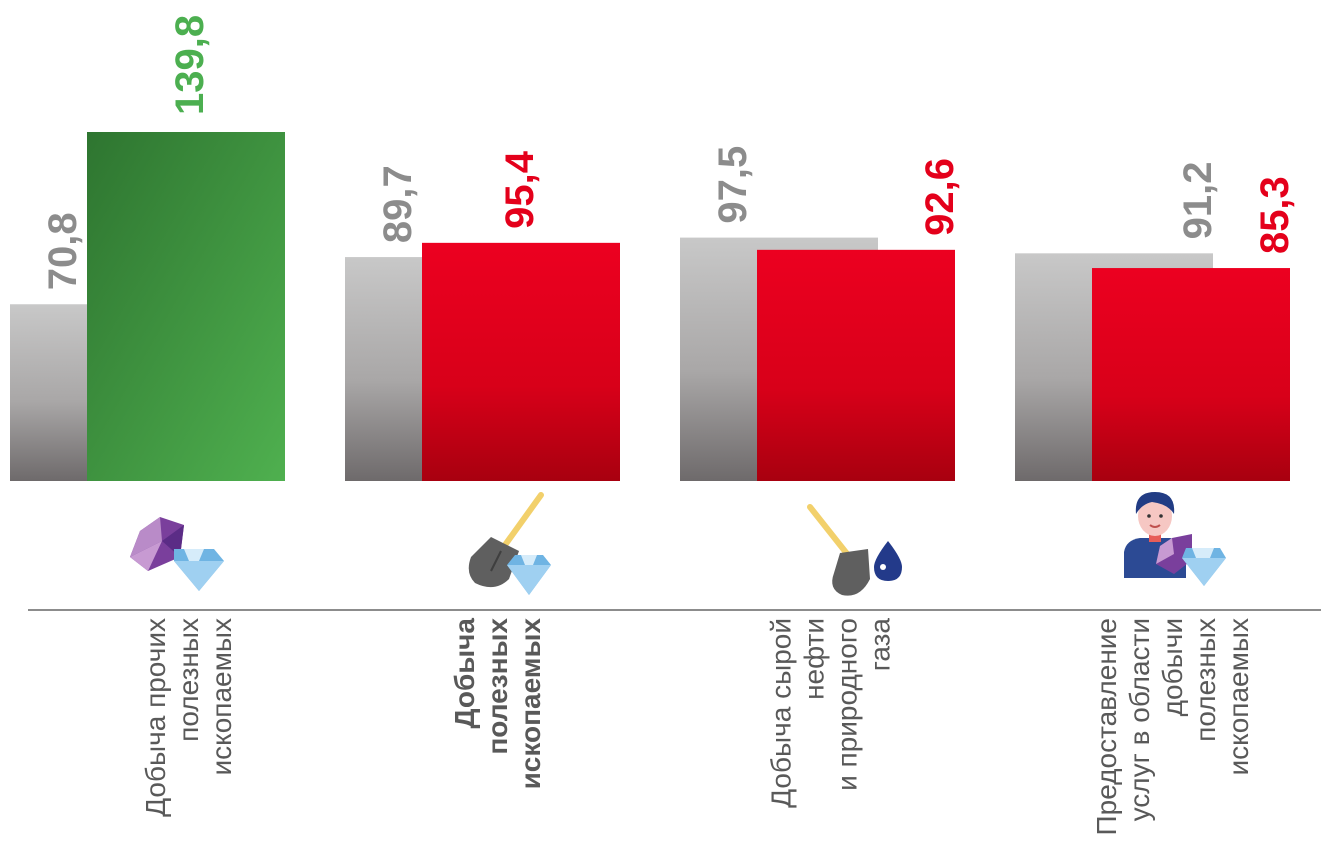 The height and width of the screenshot is (862, 1321). What do you see at coordinates (1139, 719) in the screenshot?
I see `category-label-3-line-1: услуг в области` at bounding box center [1139, 719].